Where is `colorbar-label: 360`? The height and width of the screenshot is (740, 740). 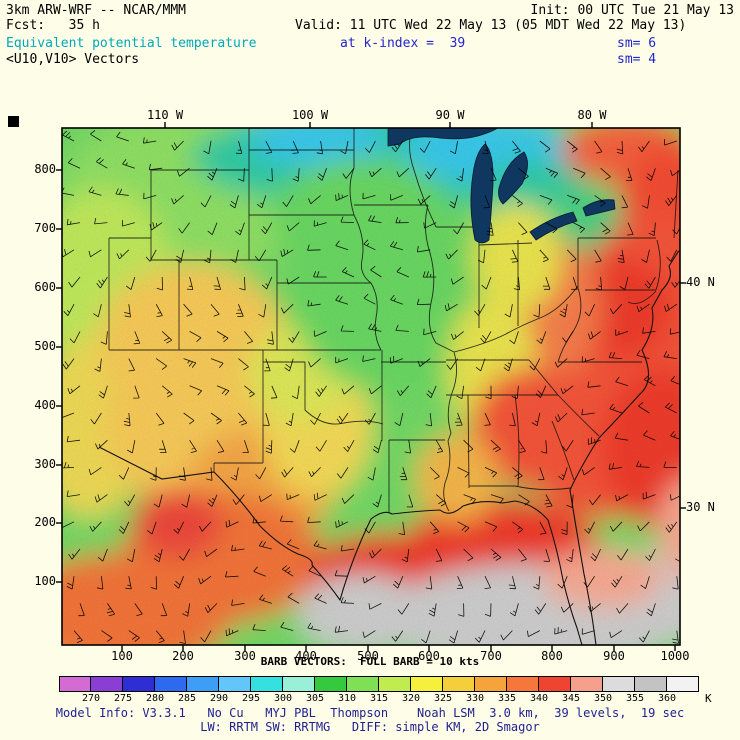
colorbar-label: 360 is located at coordinates (667, 698).